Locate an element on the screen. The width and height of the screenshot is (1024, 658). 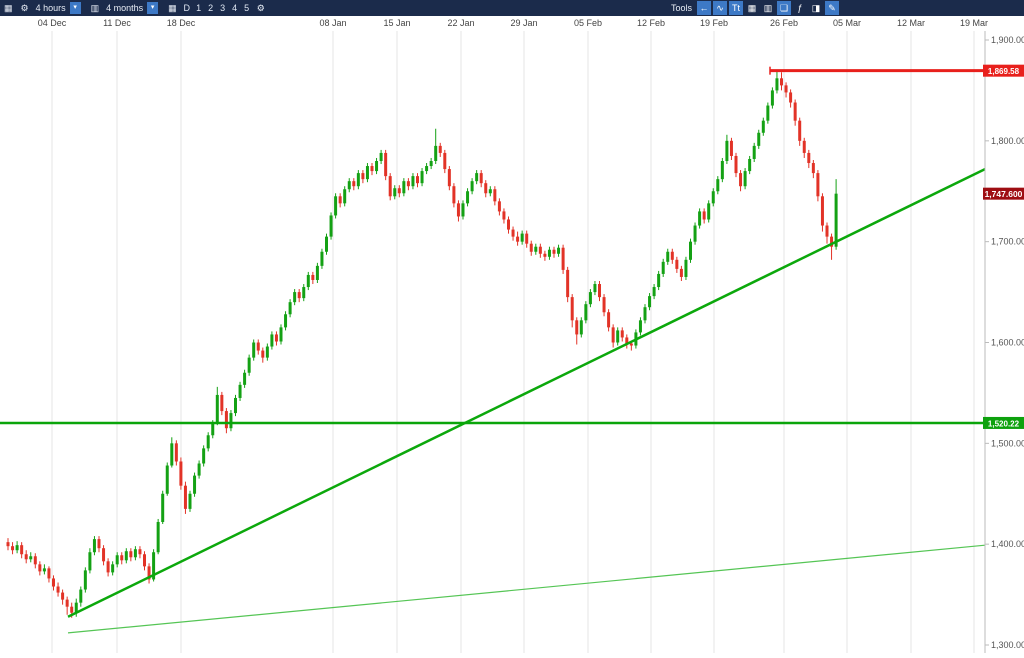
interval-dropdown: 4 hours is located at coordinates (50, 8).